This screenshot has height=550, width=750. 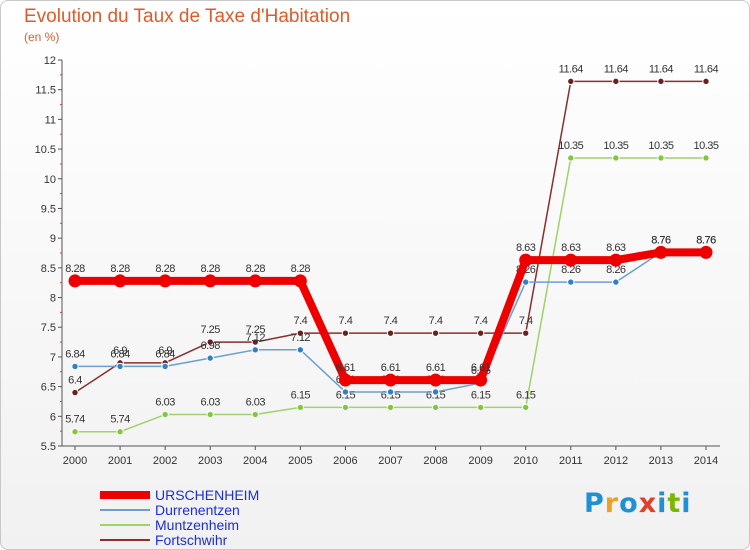 I want to click on y-tick-label: 10.5, so click(x=45, y=150).